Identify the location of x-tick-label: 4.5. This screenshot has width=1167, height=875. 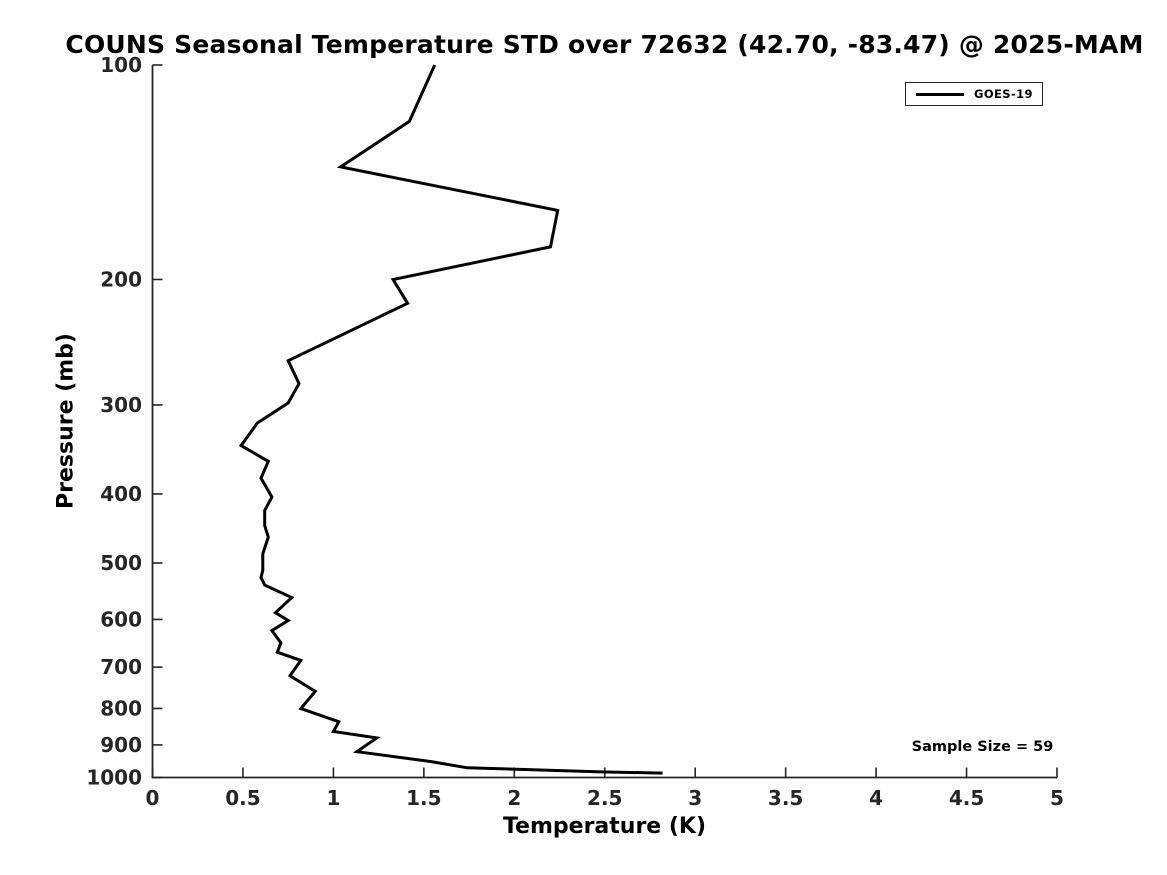
(966, 798).